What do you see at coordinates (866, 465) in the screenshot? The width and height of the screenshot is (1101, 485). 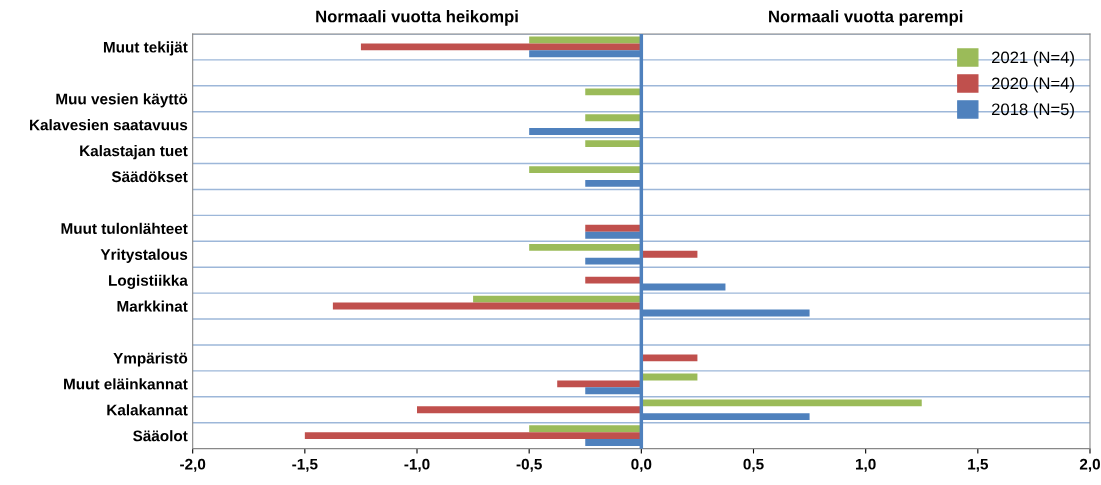 I see `x-tick-label: 1,0` at bounding box center [866, 465].